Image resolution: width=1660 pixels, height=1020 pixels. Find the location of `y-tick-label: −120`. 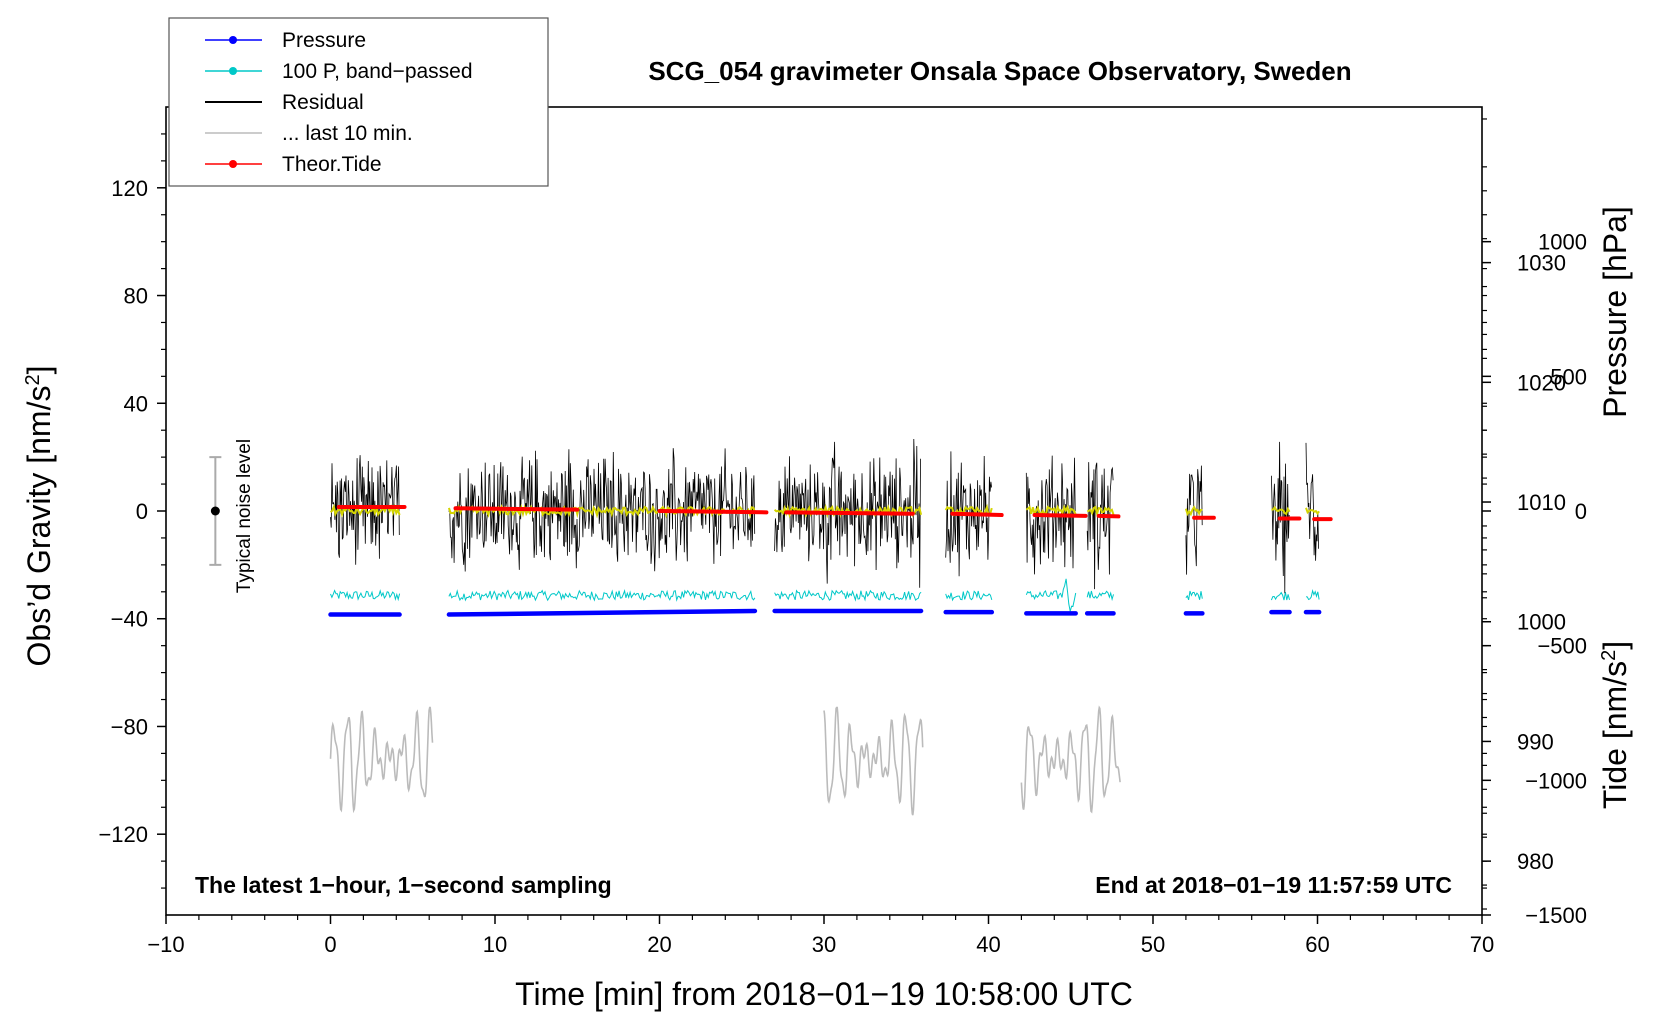

y-tick-label: −120 is located at coordinates (123, 834).